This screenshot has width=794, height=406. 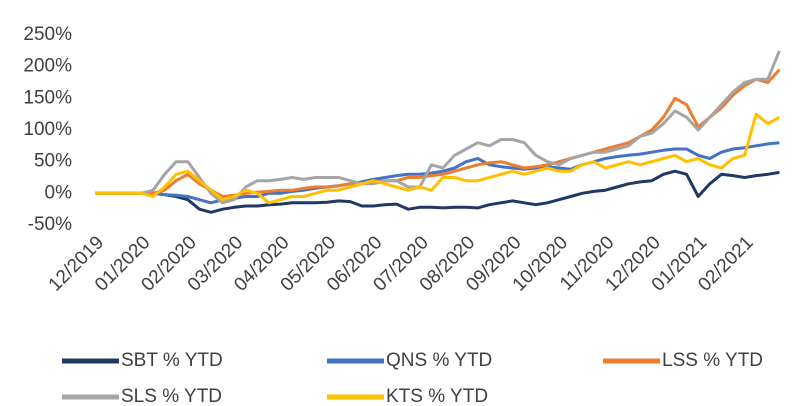 What do you see at coordinates (47, 129) in the screenshot?
I see `y-tick-label: 100%` at bounding box center [47, 129].